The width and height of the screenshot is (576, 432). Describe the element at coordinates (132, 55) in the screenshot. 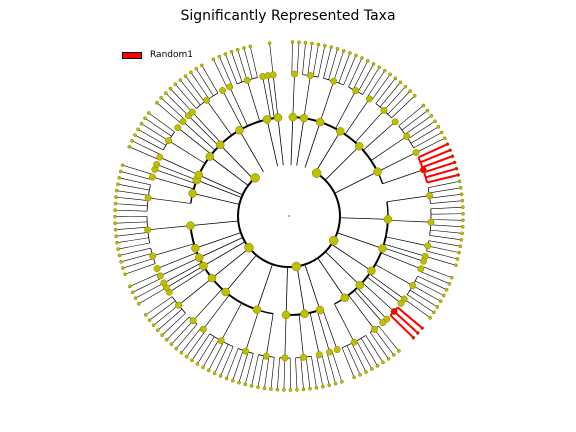

I see `legend-swatch-random1` at that location.